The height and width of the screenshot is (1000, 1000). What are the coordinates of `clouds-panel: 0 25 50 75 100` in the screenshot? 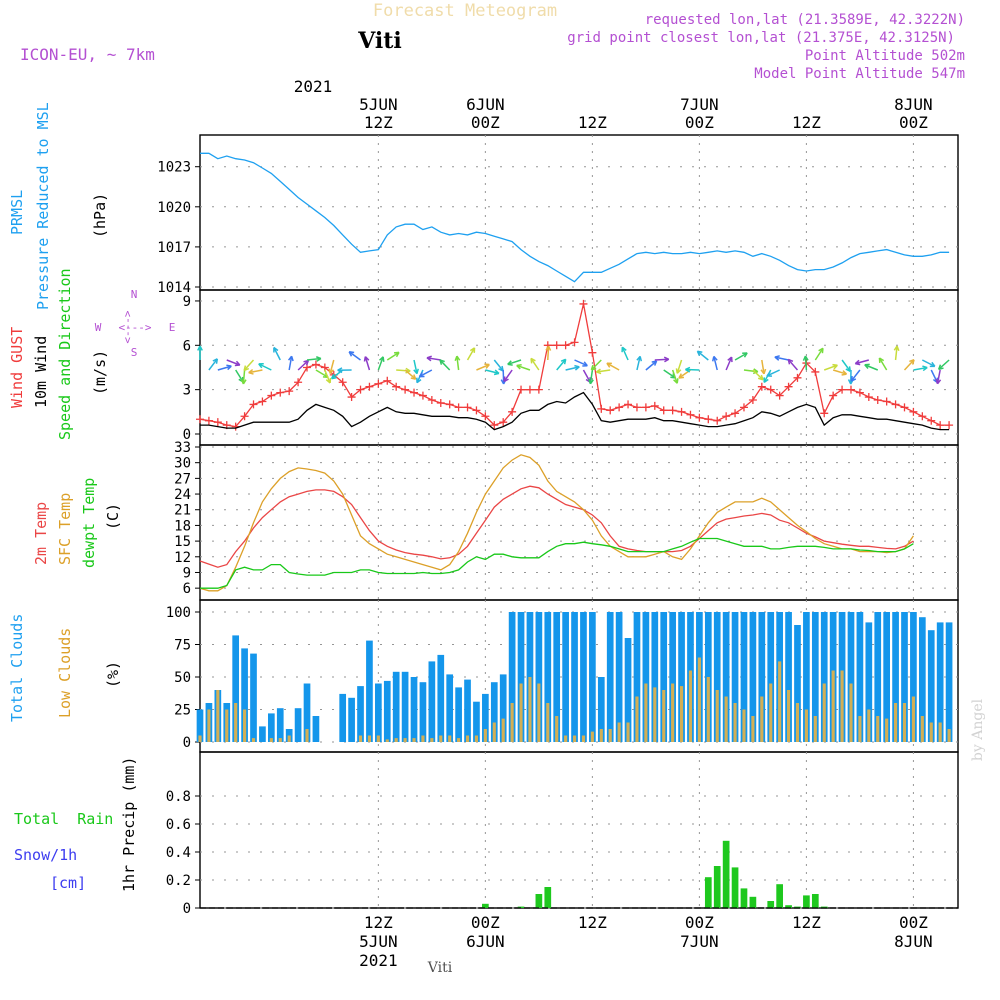 It's located at (562, 676).